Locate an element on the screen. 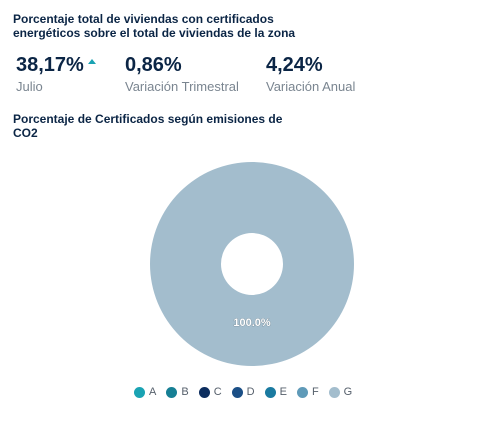 The height and width of the screenshot is (424, 498). legend-item-g: G is located at coordinates (340, 392).